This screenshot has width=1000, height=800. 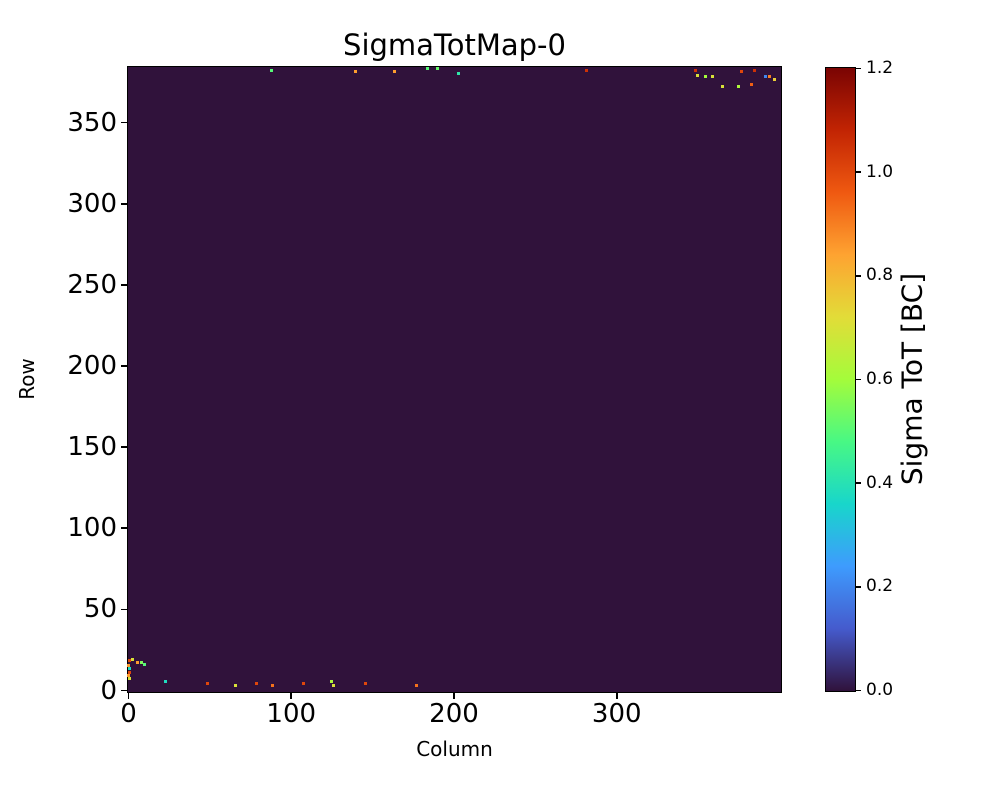 I want to click on x-tick-label: 300, so click(x=616, y=714).